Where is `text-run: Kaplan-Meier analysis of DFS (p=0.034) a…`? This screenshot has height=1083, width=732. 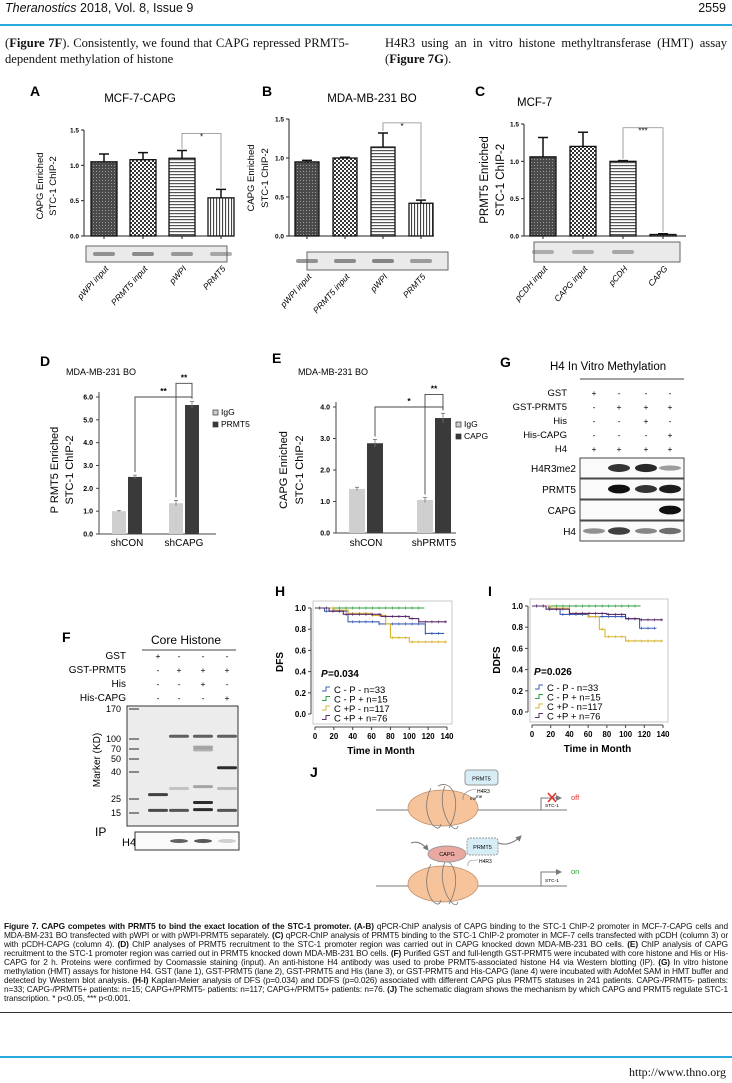 text-run: Kaplan-Meier analysis of DFS (p=0.034) a… is located at coordinates (366, 985).